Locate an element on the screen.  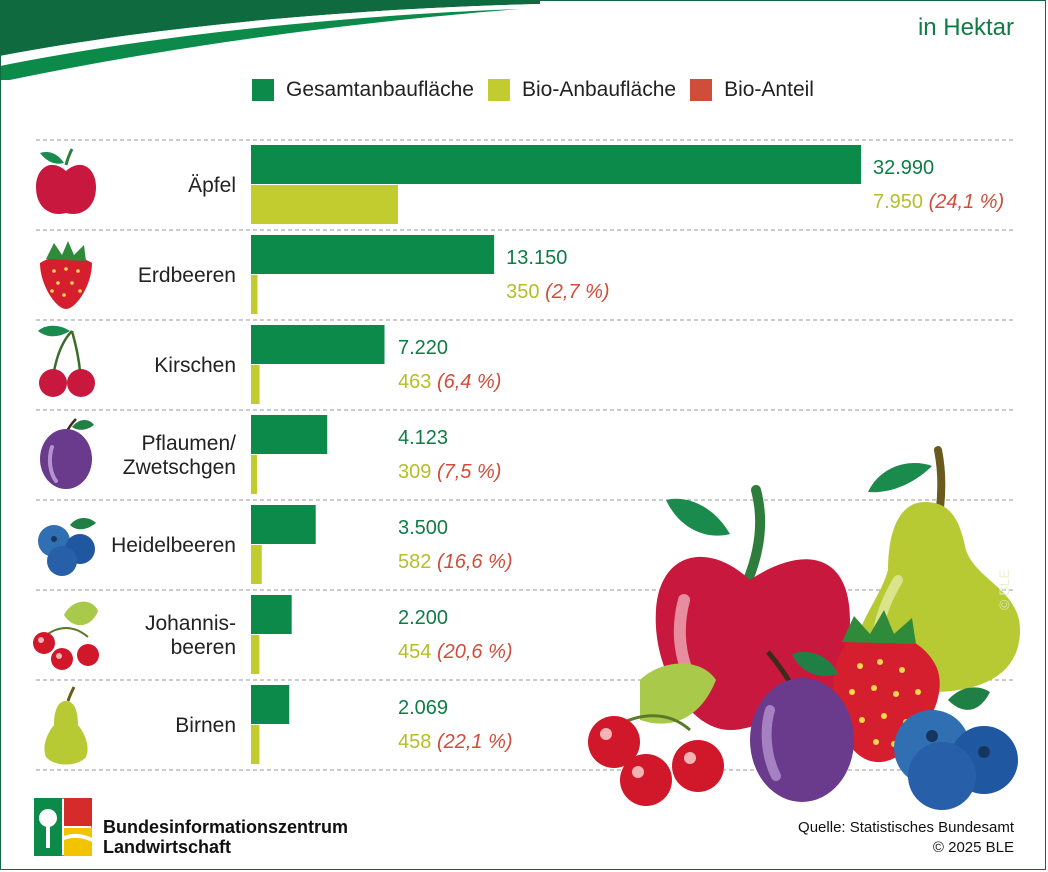
big-plum-icon is located at coordinates (802, 726).